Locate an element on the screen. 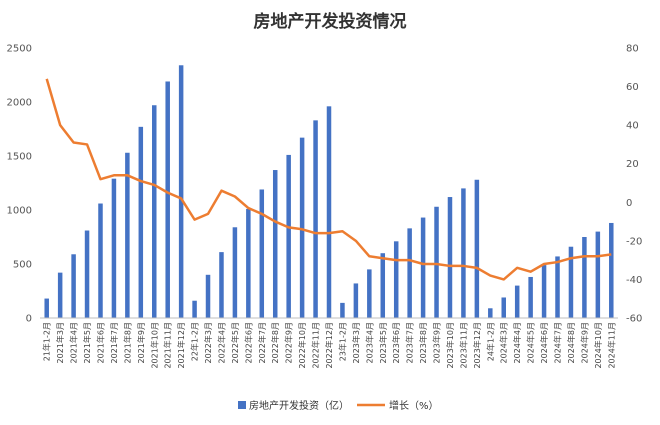 This screenshot has width=660, height=425. x-tick-label: 2024年7月 is located at coordinates (558, 342).